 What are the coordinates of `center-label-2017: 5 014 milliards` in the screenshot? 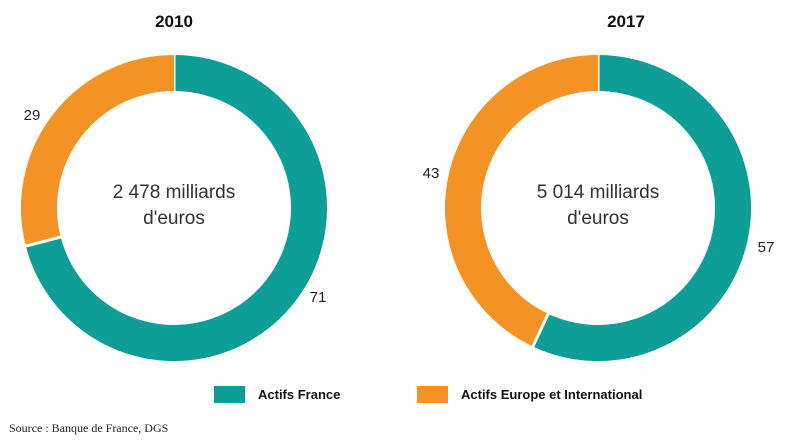 It's located at (598, 192).